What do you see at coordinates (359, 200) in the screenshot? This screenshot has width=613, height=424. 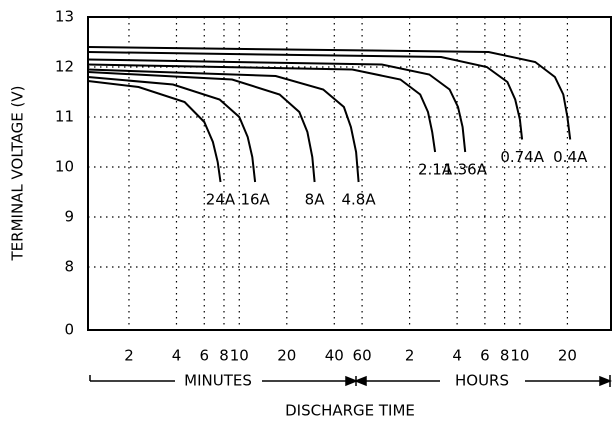 I see `curve-label: 4.8A` at bounding box center [359, 200].